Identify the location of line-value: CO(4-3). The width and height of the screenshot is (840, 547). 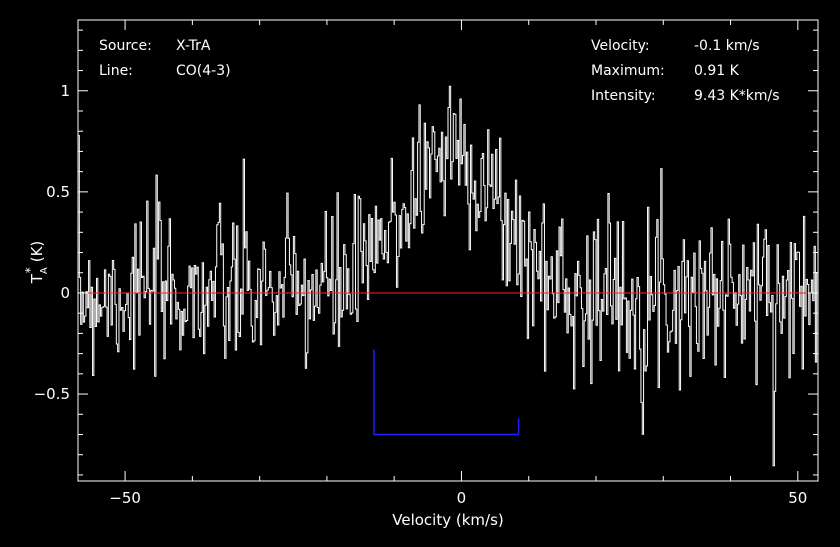
(203, 71).